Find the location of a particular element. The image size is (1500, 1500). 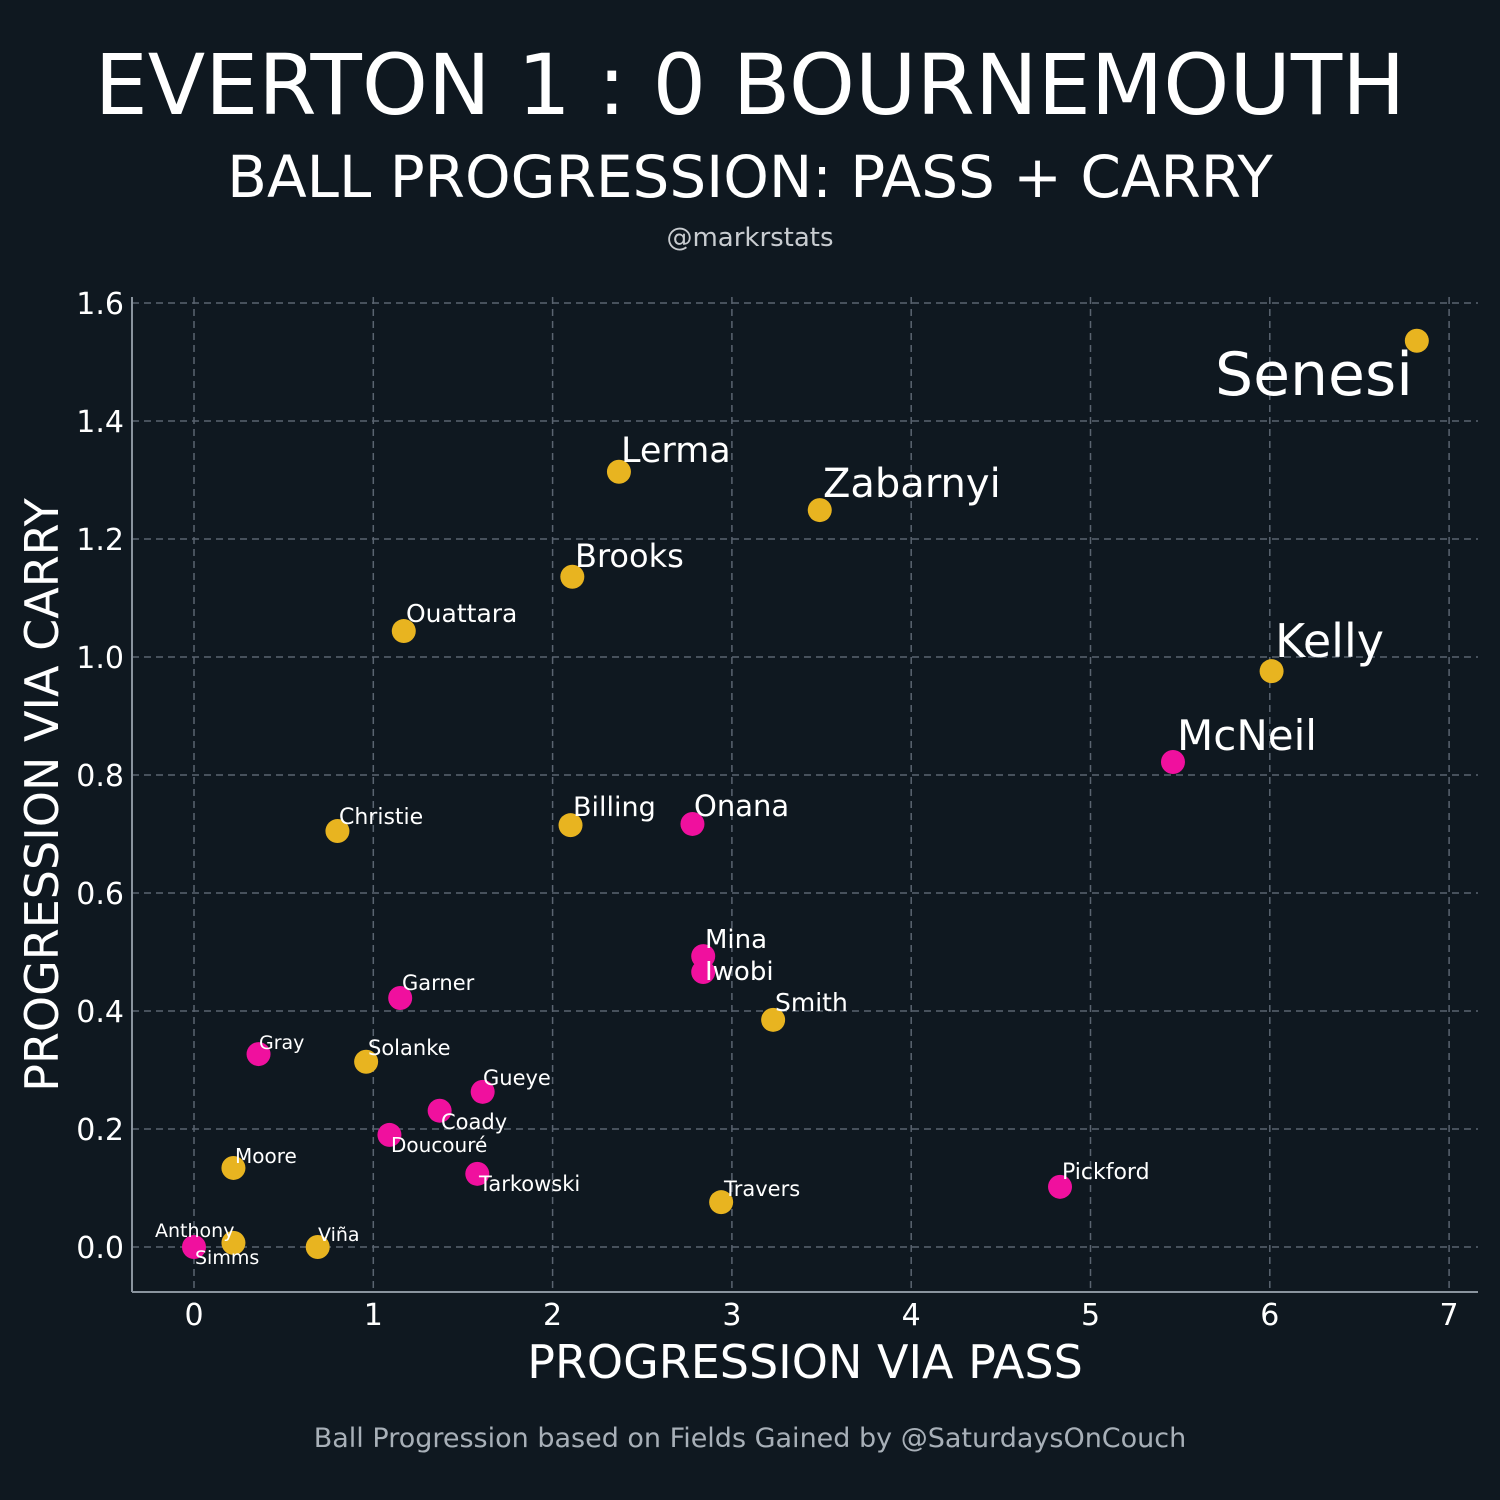

data-point-zabarnyi is located at coordinates (819, 510).